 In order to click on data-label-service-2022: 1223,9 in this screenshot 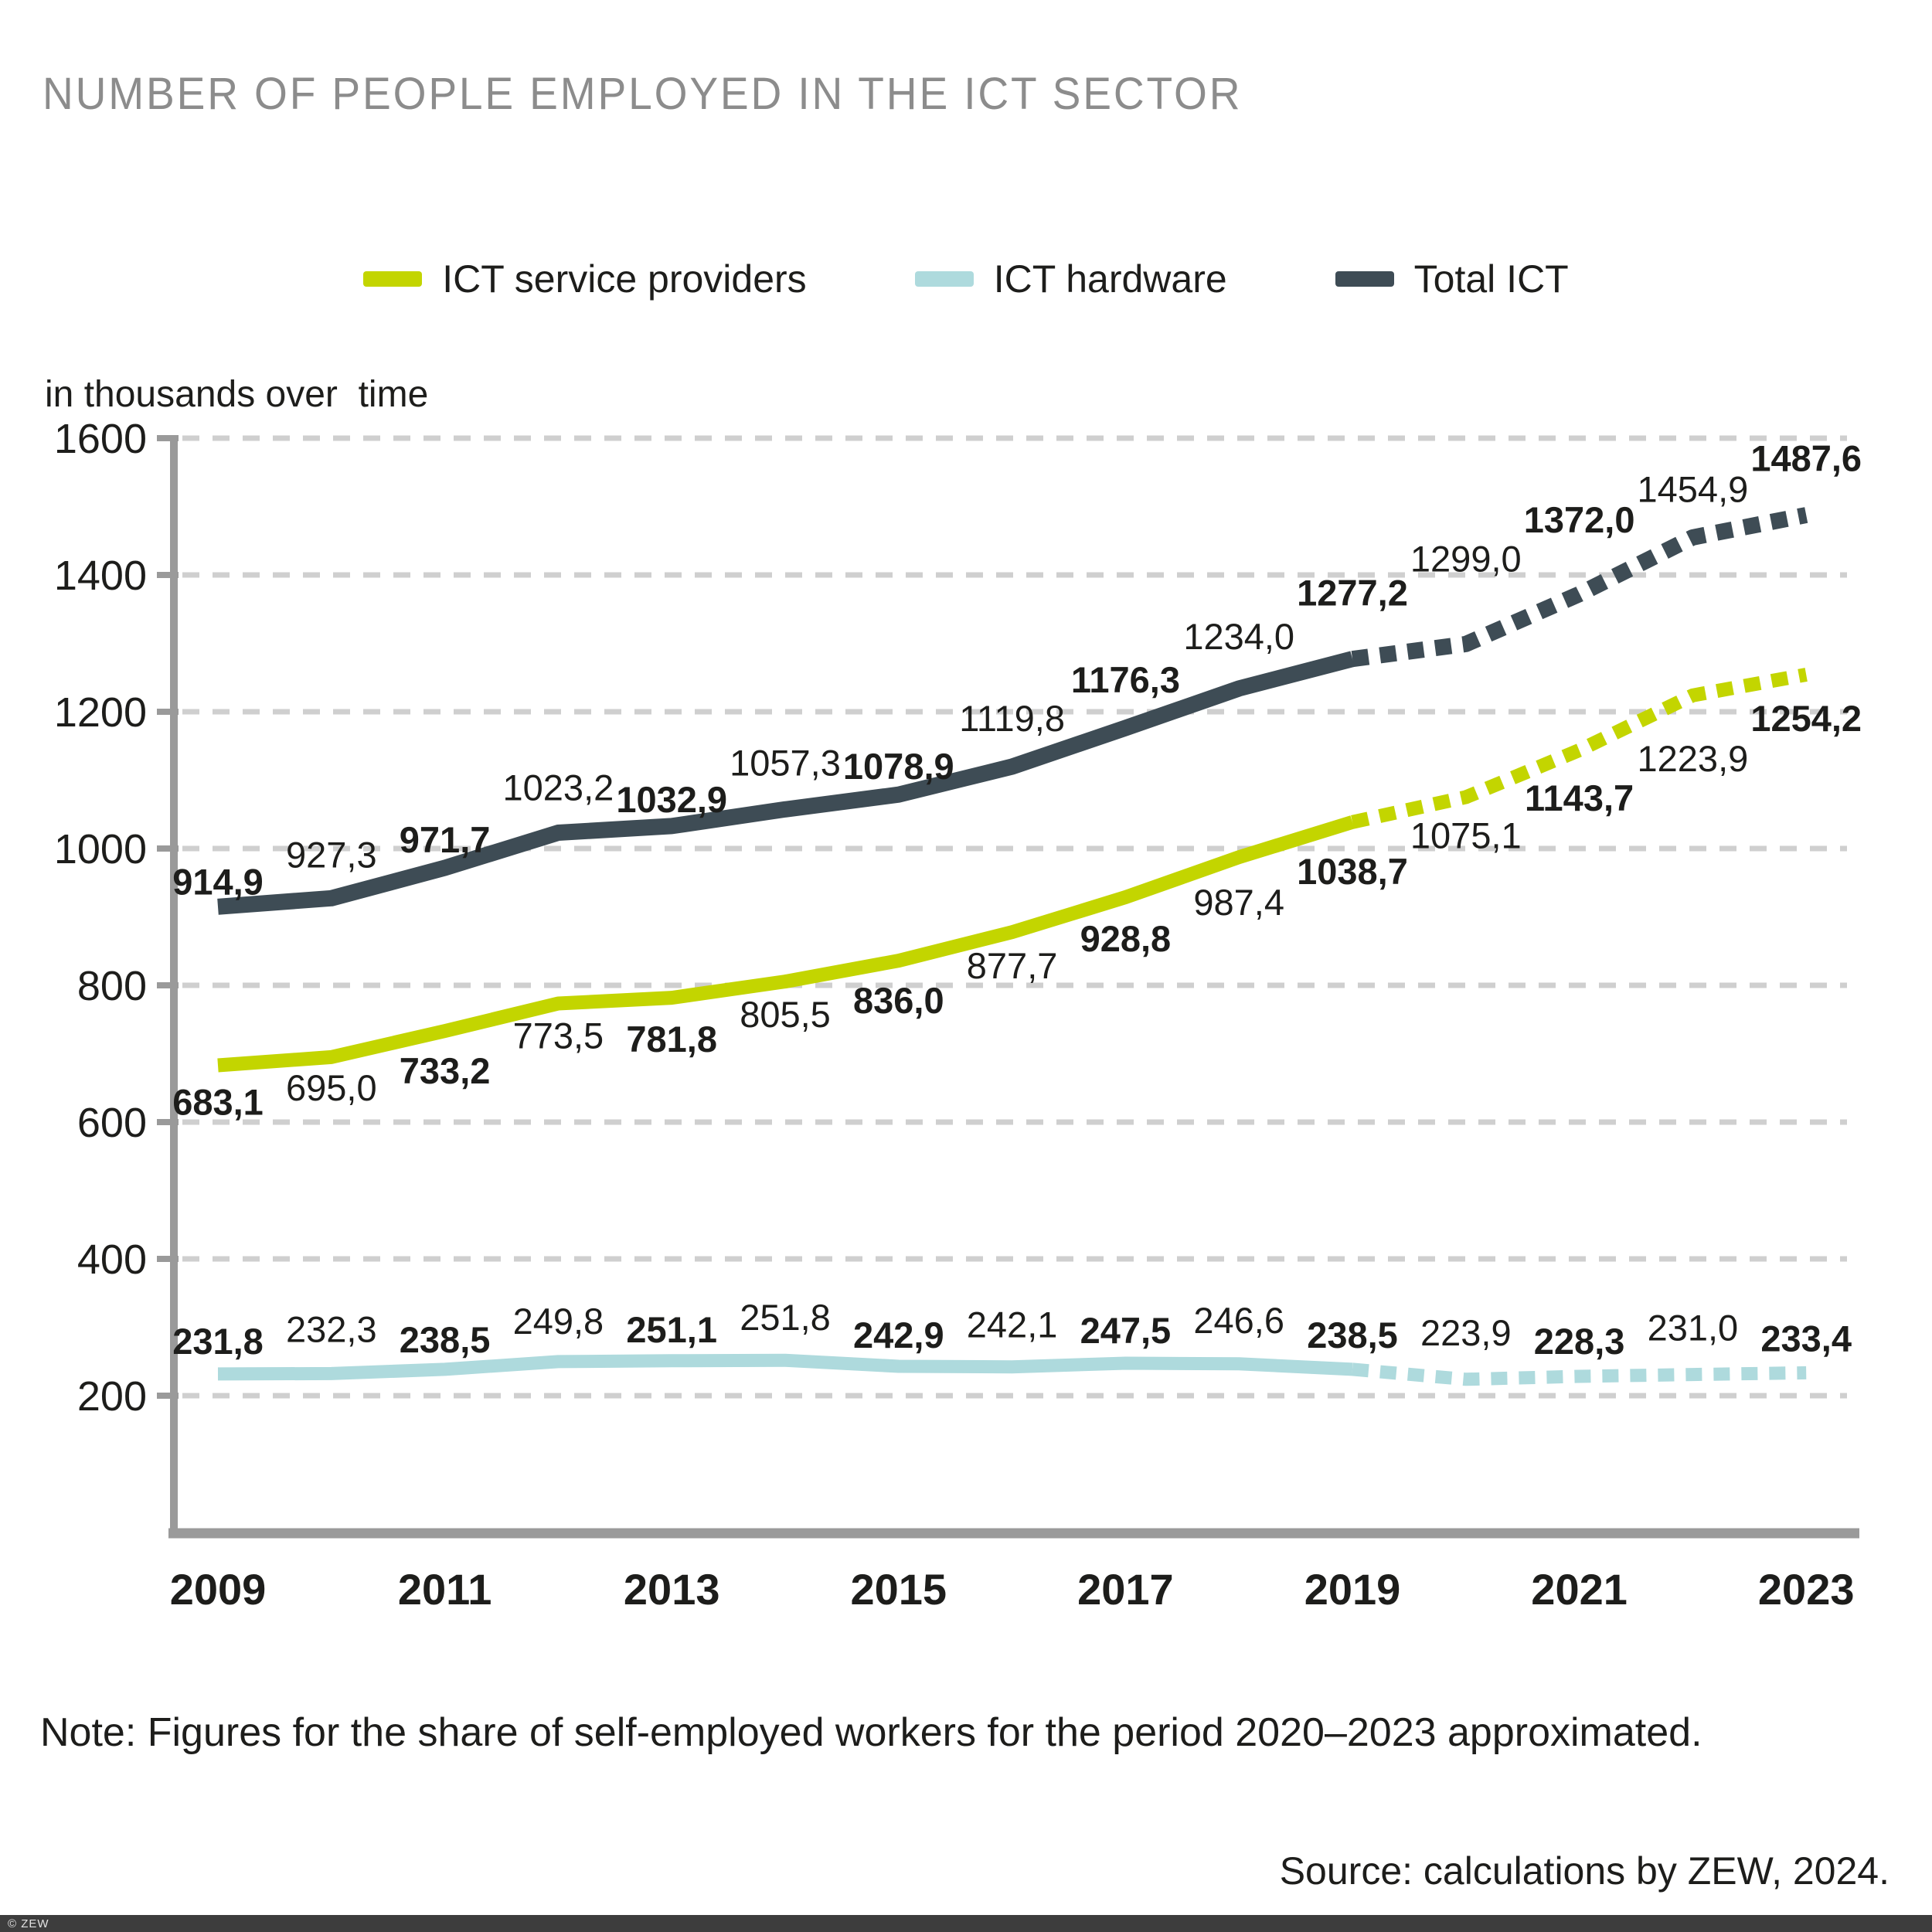, I will do `click(1694, 759)`.